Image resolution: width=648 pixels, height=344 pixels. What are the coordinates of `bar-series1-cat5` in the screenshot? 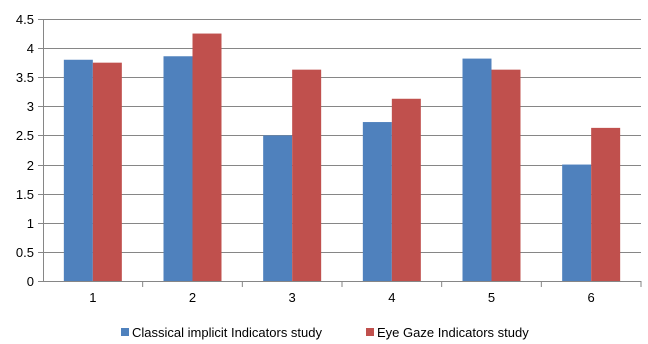 It's located at (477, 169).